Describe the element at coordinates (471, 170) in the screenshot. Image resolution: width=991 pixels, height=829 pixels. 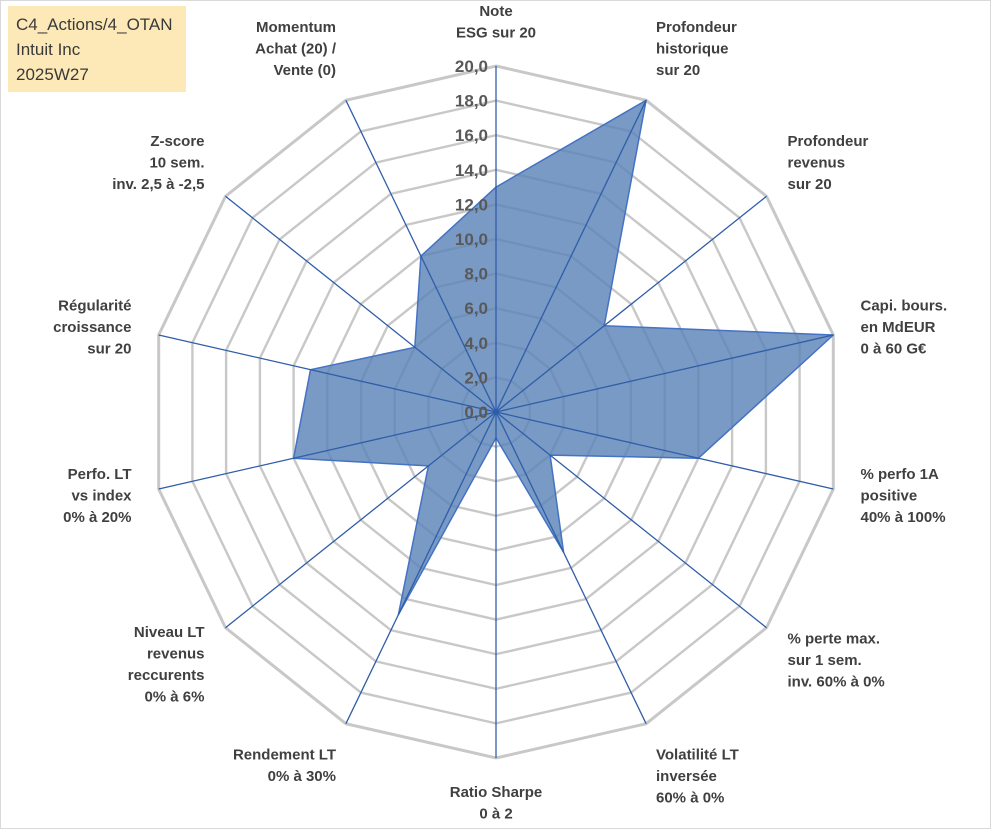
I see `tick-label: 14,0` at that location.